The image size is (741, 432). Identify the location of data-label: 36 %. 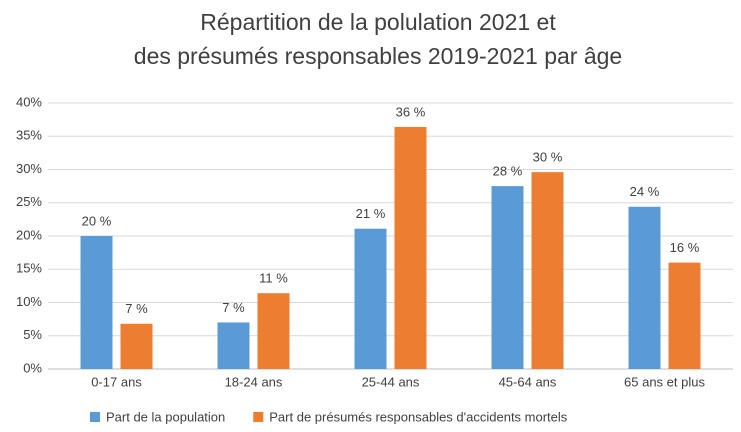
(411, 111).